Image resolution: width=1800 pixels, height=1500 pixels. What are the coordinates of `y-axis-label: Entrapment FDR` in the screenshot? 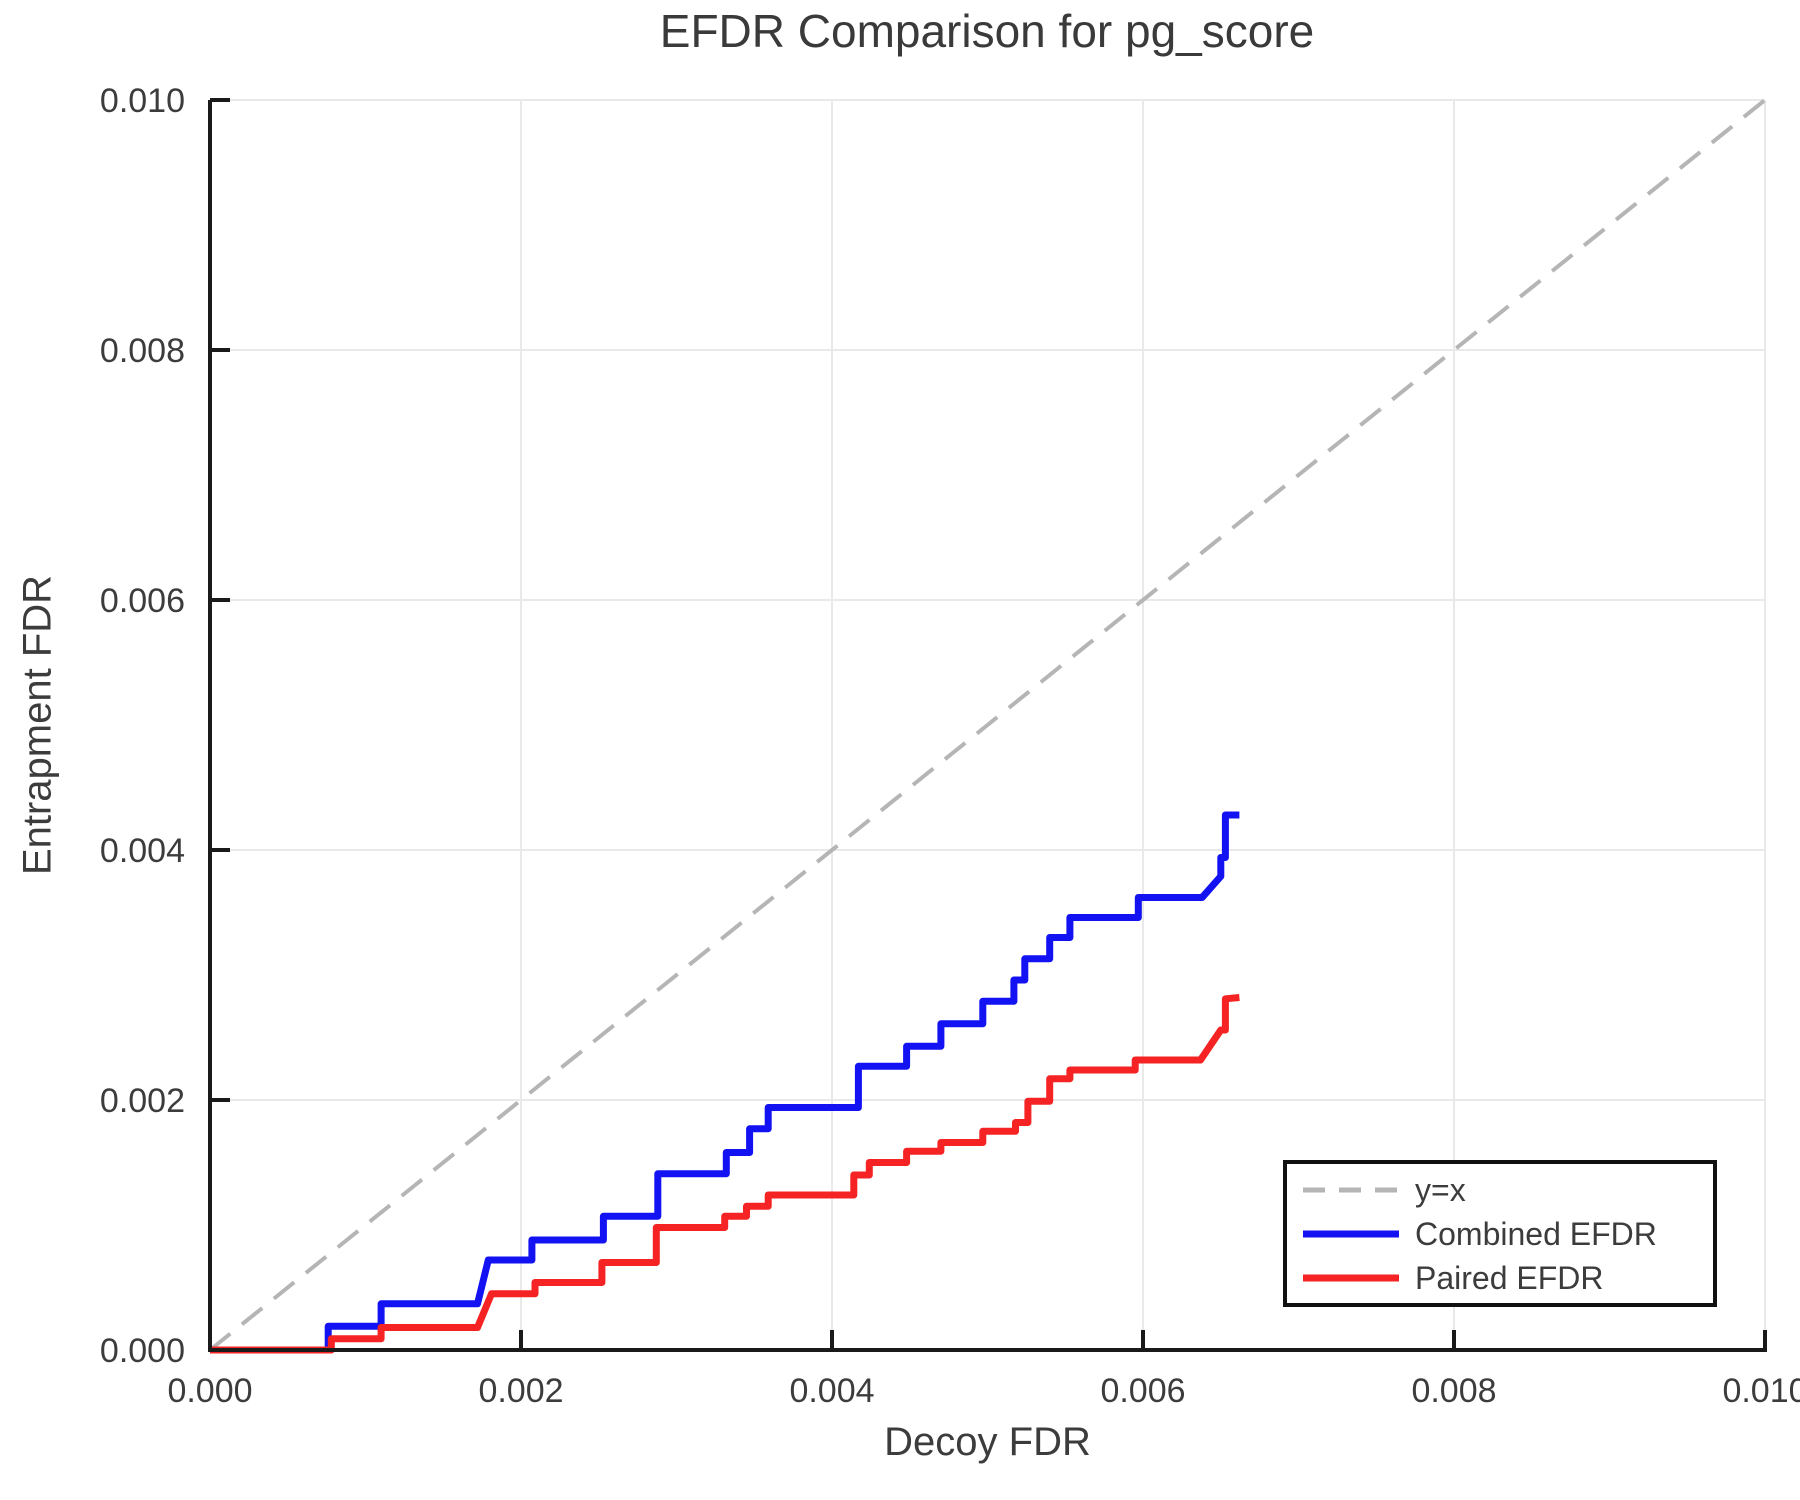 It's located at (37, 725).